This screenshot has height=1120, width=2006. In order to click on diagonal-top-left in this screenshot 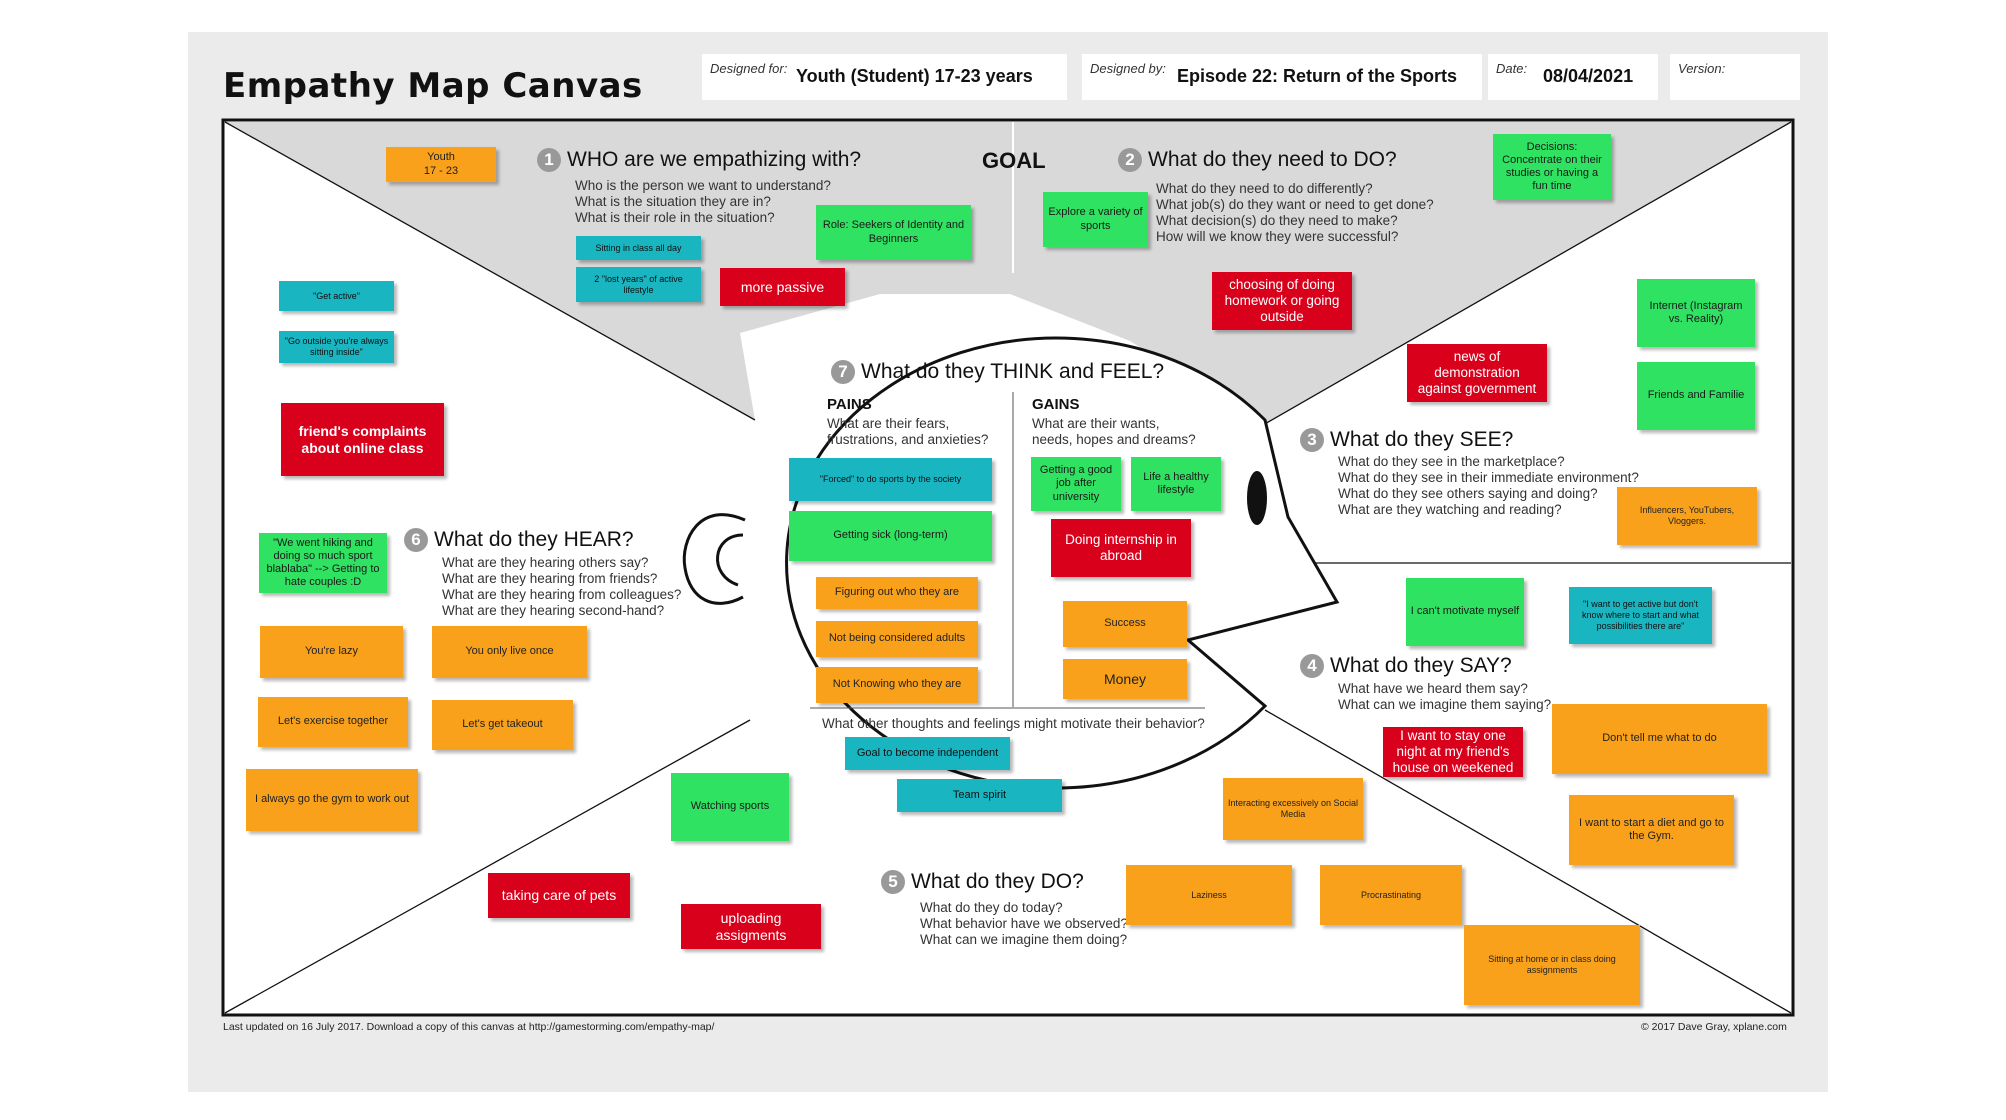, I will do `click(490, 271)`.